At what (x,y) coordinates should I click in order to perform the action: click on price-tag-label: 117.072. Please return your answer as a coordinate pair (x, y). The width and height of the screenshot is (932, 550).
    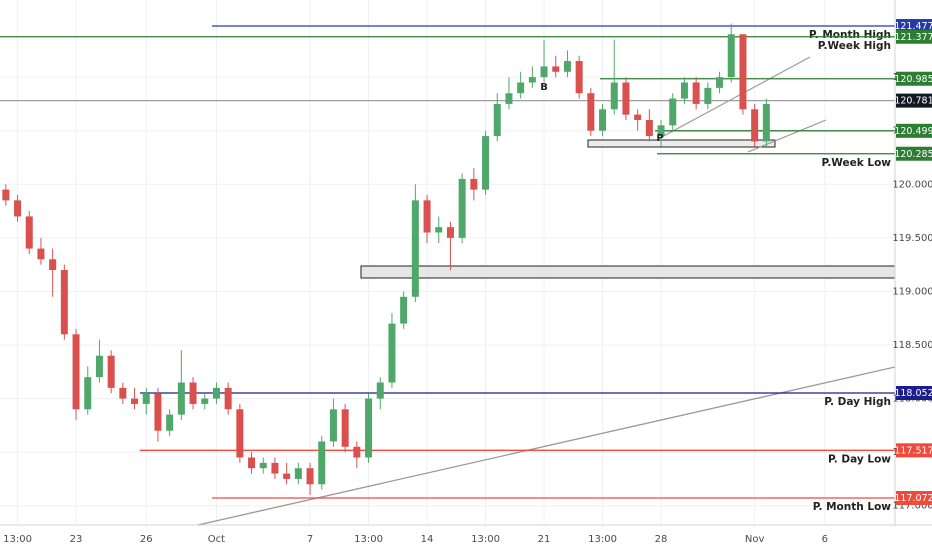
    Looking at the image, I should click on (913, 498).